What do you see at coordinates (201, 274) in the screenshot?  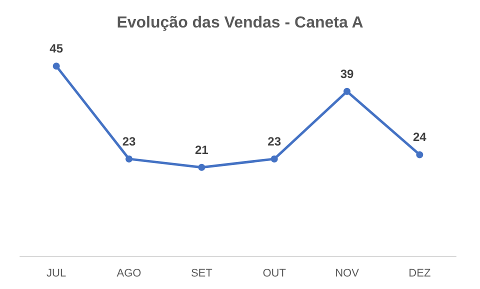 I see `x-tick-label: SET` at bounding box center [201, 274].